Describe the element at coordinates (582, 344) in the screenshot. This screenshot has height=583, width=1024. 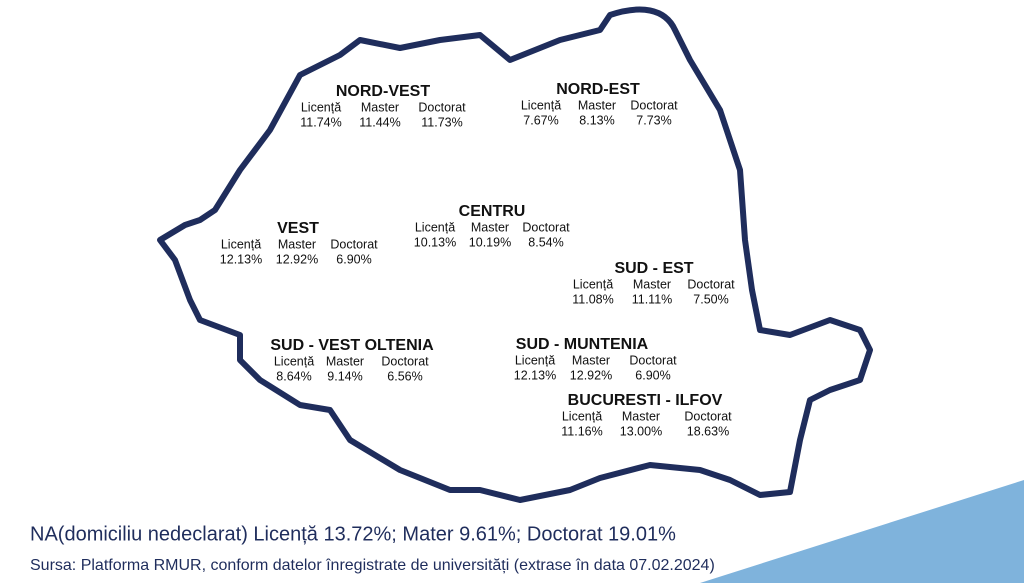
I see `region-name: SUD - MUNTENIA` at that location.